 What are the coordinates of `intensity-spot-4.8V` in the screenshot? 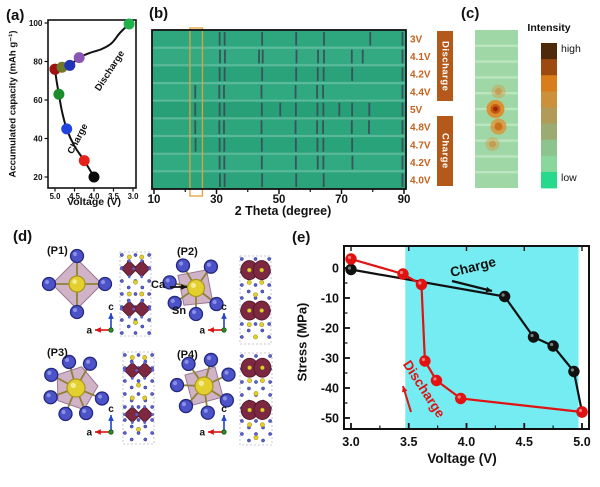 It's located at (498, 126).